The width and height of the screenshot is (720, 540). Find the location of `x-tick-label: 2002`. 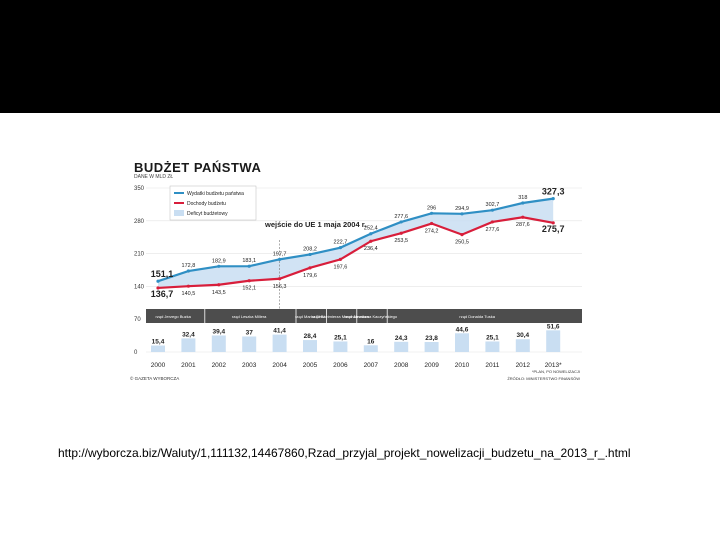

x-tick-label: 2002 is located at coordinates (219, 365).